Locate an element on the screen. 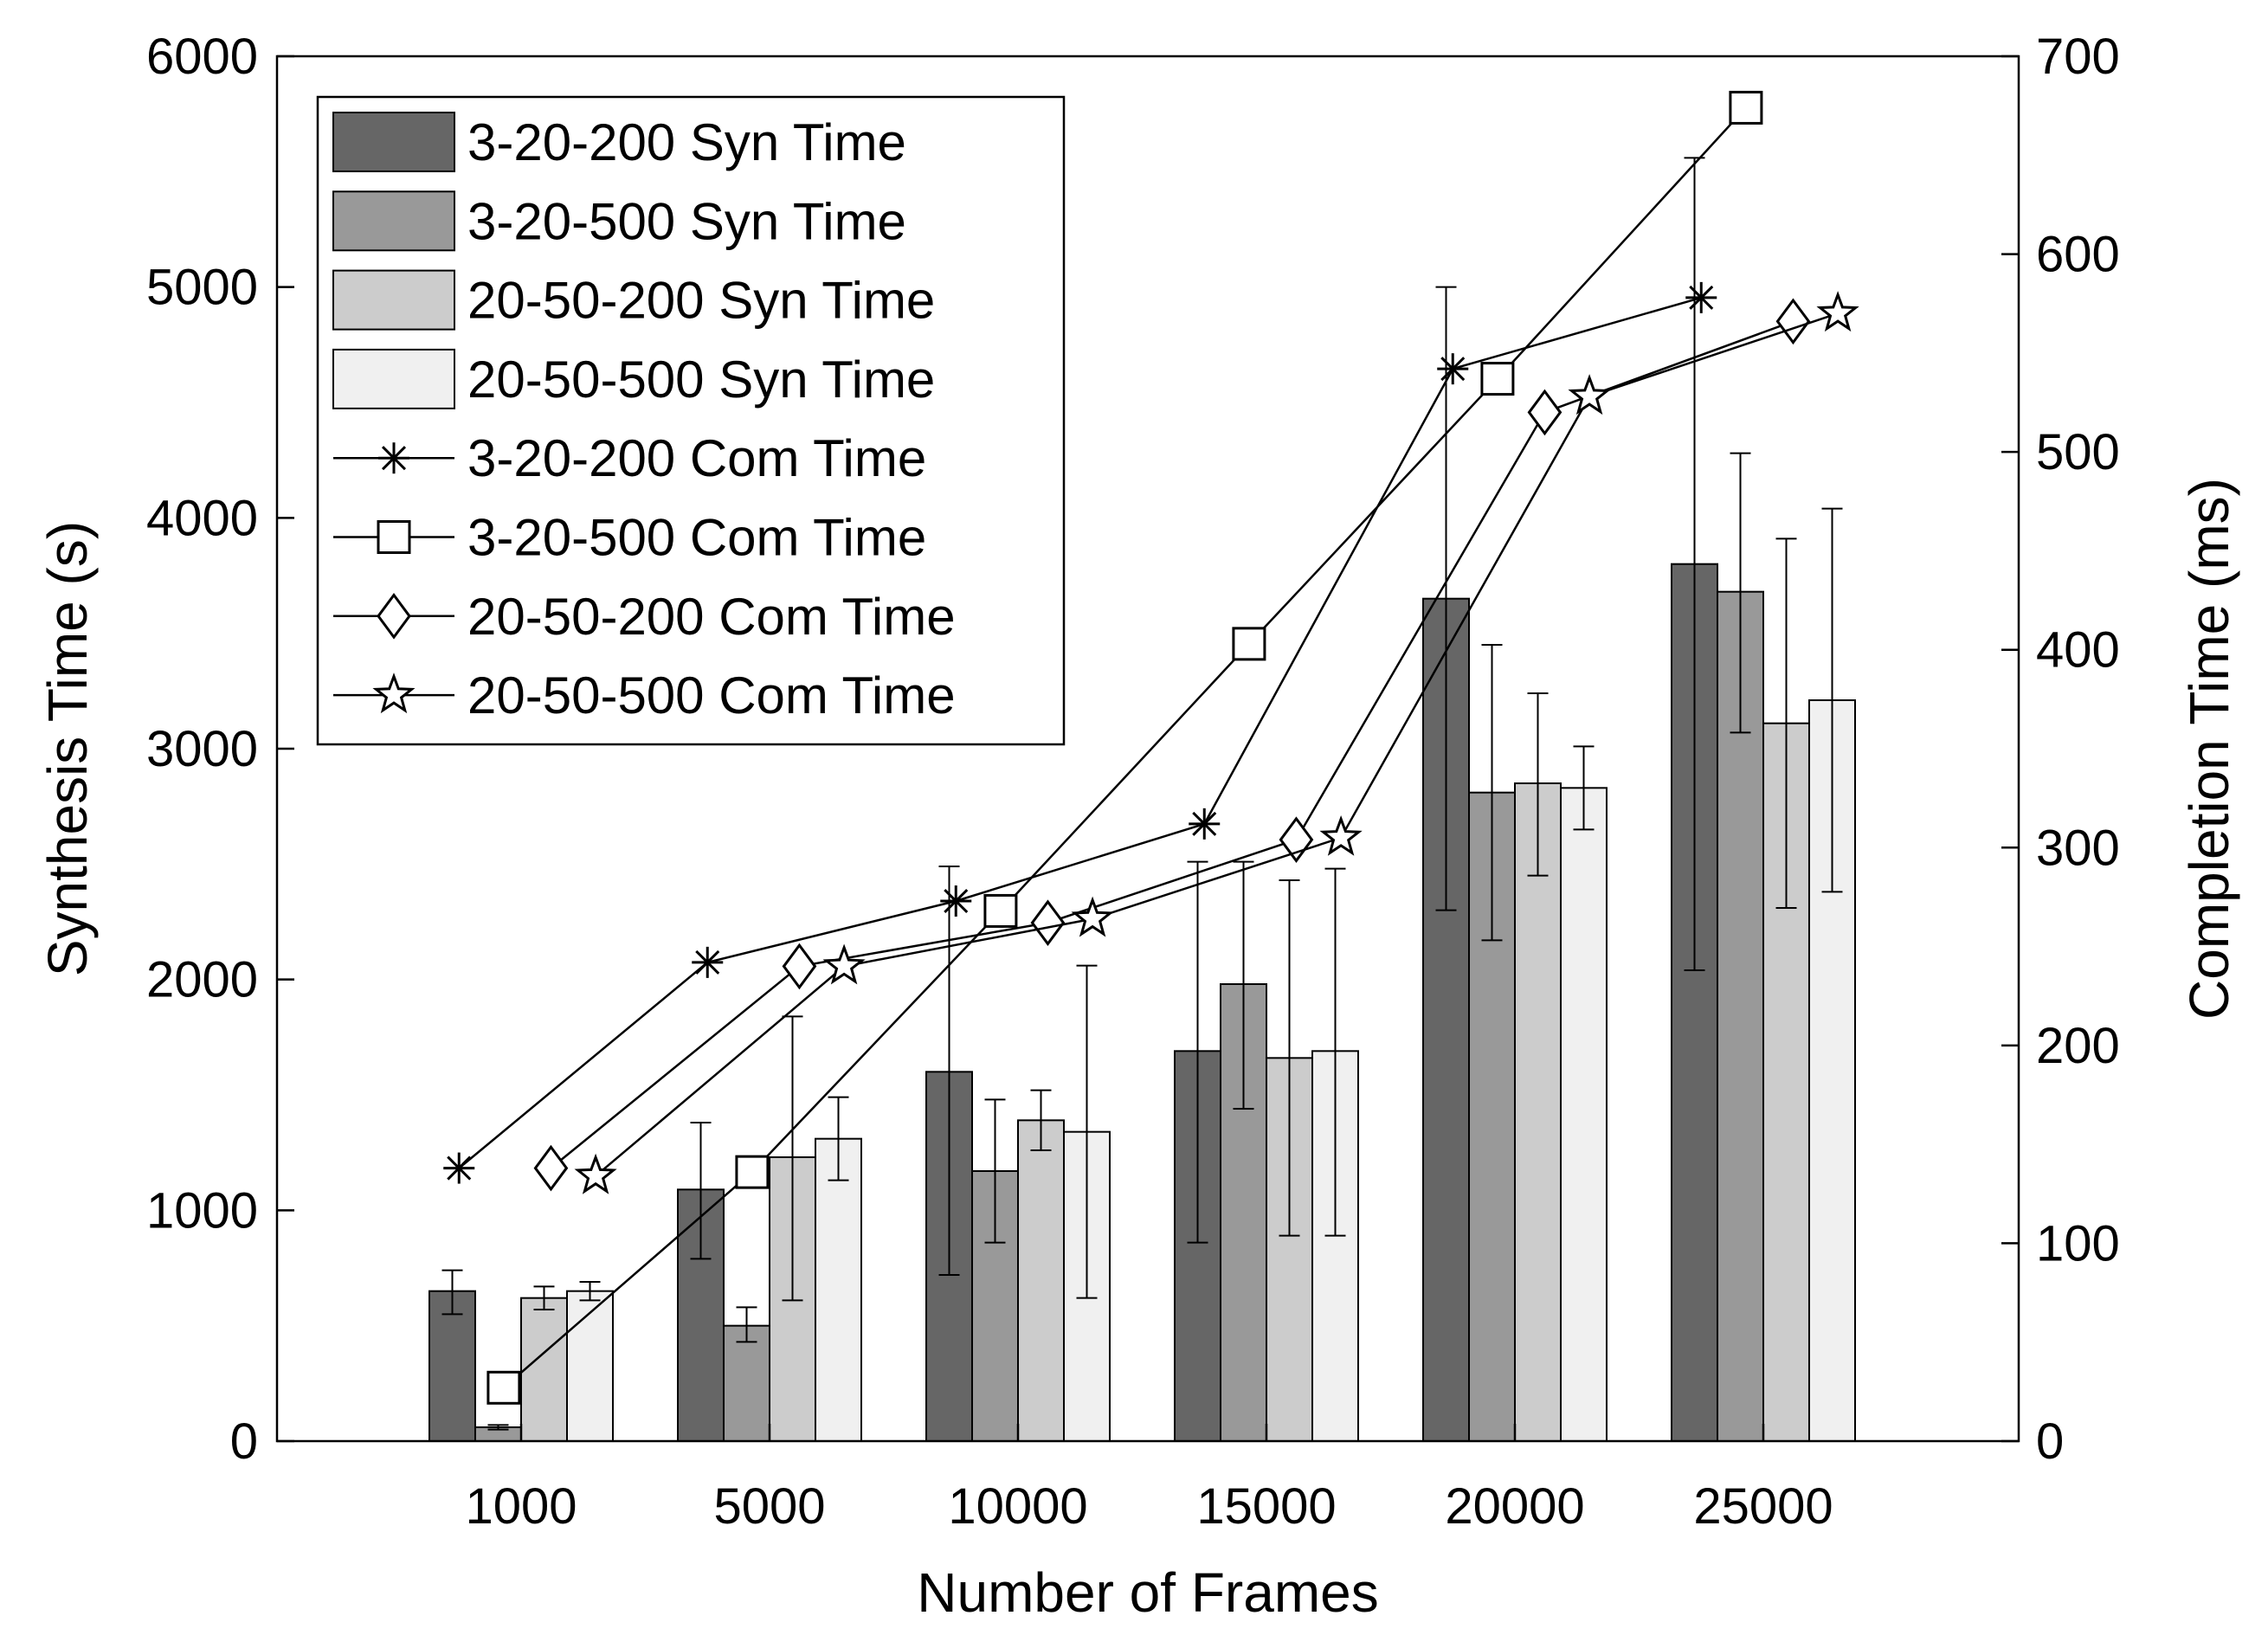  y2-tick-label-4: 400 is located at coordinates (2078, 650).